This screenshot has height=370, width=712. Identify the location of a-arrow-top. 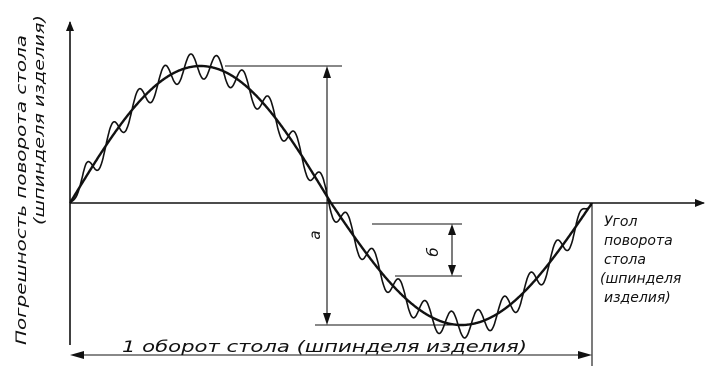
(327, 72).